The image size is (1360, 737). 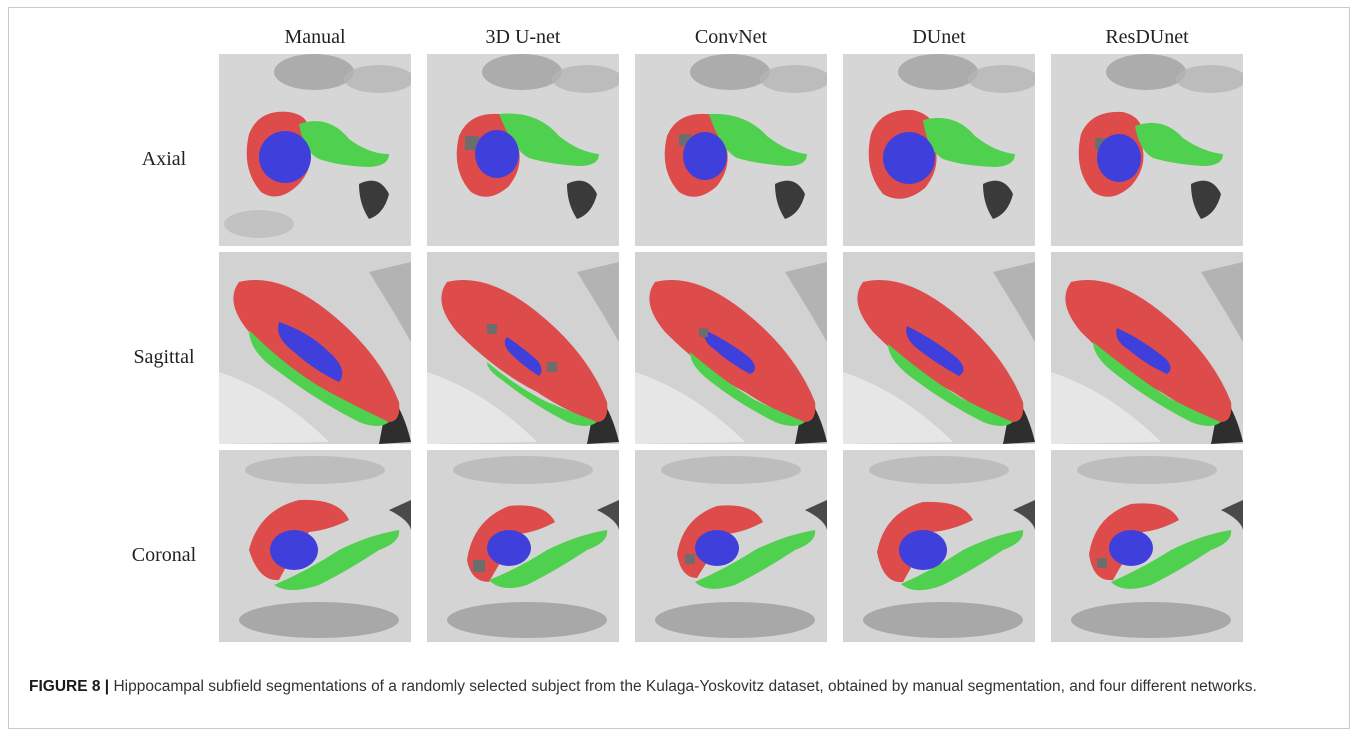 What do you see at coordinates (731, 546) in the screenshot?
I see `panel-coronal-convnet` at bounding box center [731, 546].